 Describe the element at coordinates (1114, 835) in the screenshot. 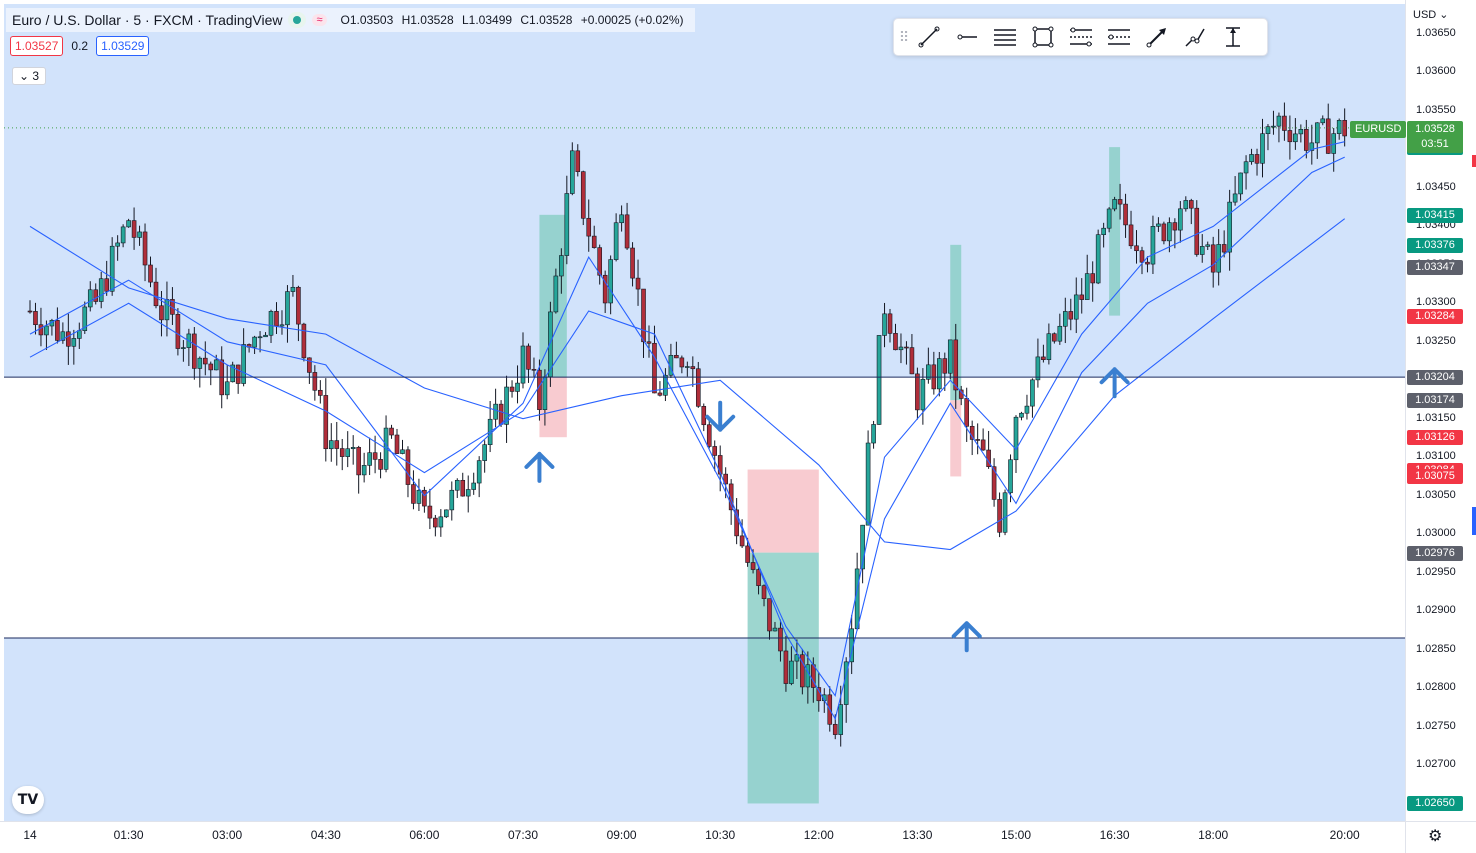

I see `time-tick-label: 16:30` at that location.